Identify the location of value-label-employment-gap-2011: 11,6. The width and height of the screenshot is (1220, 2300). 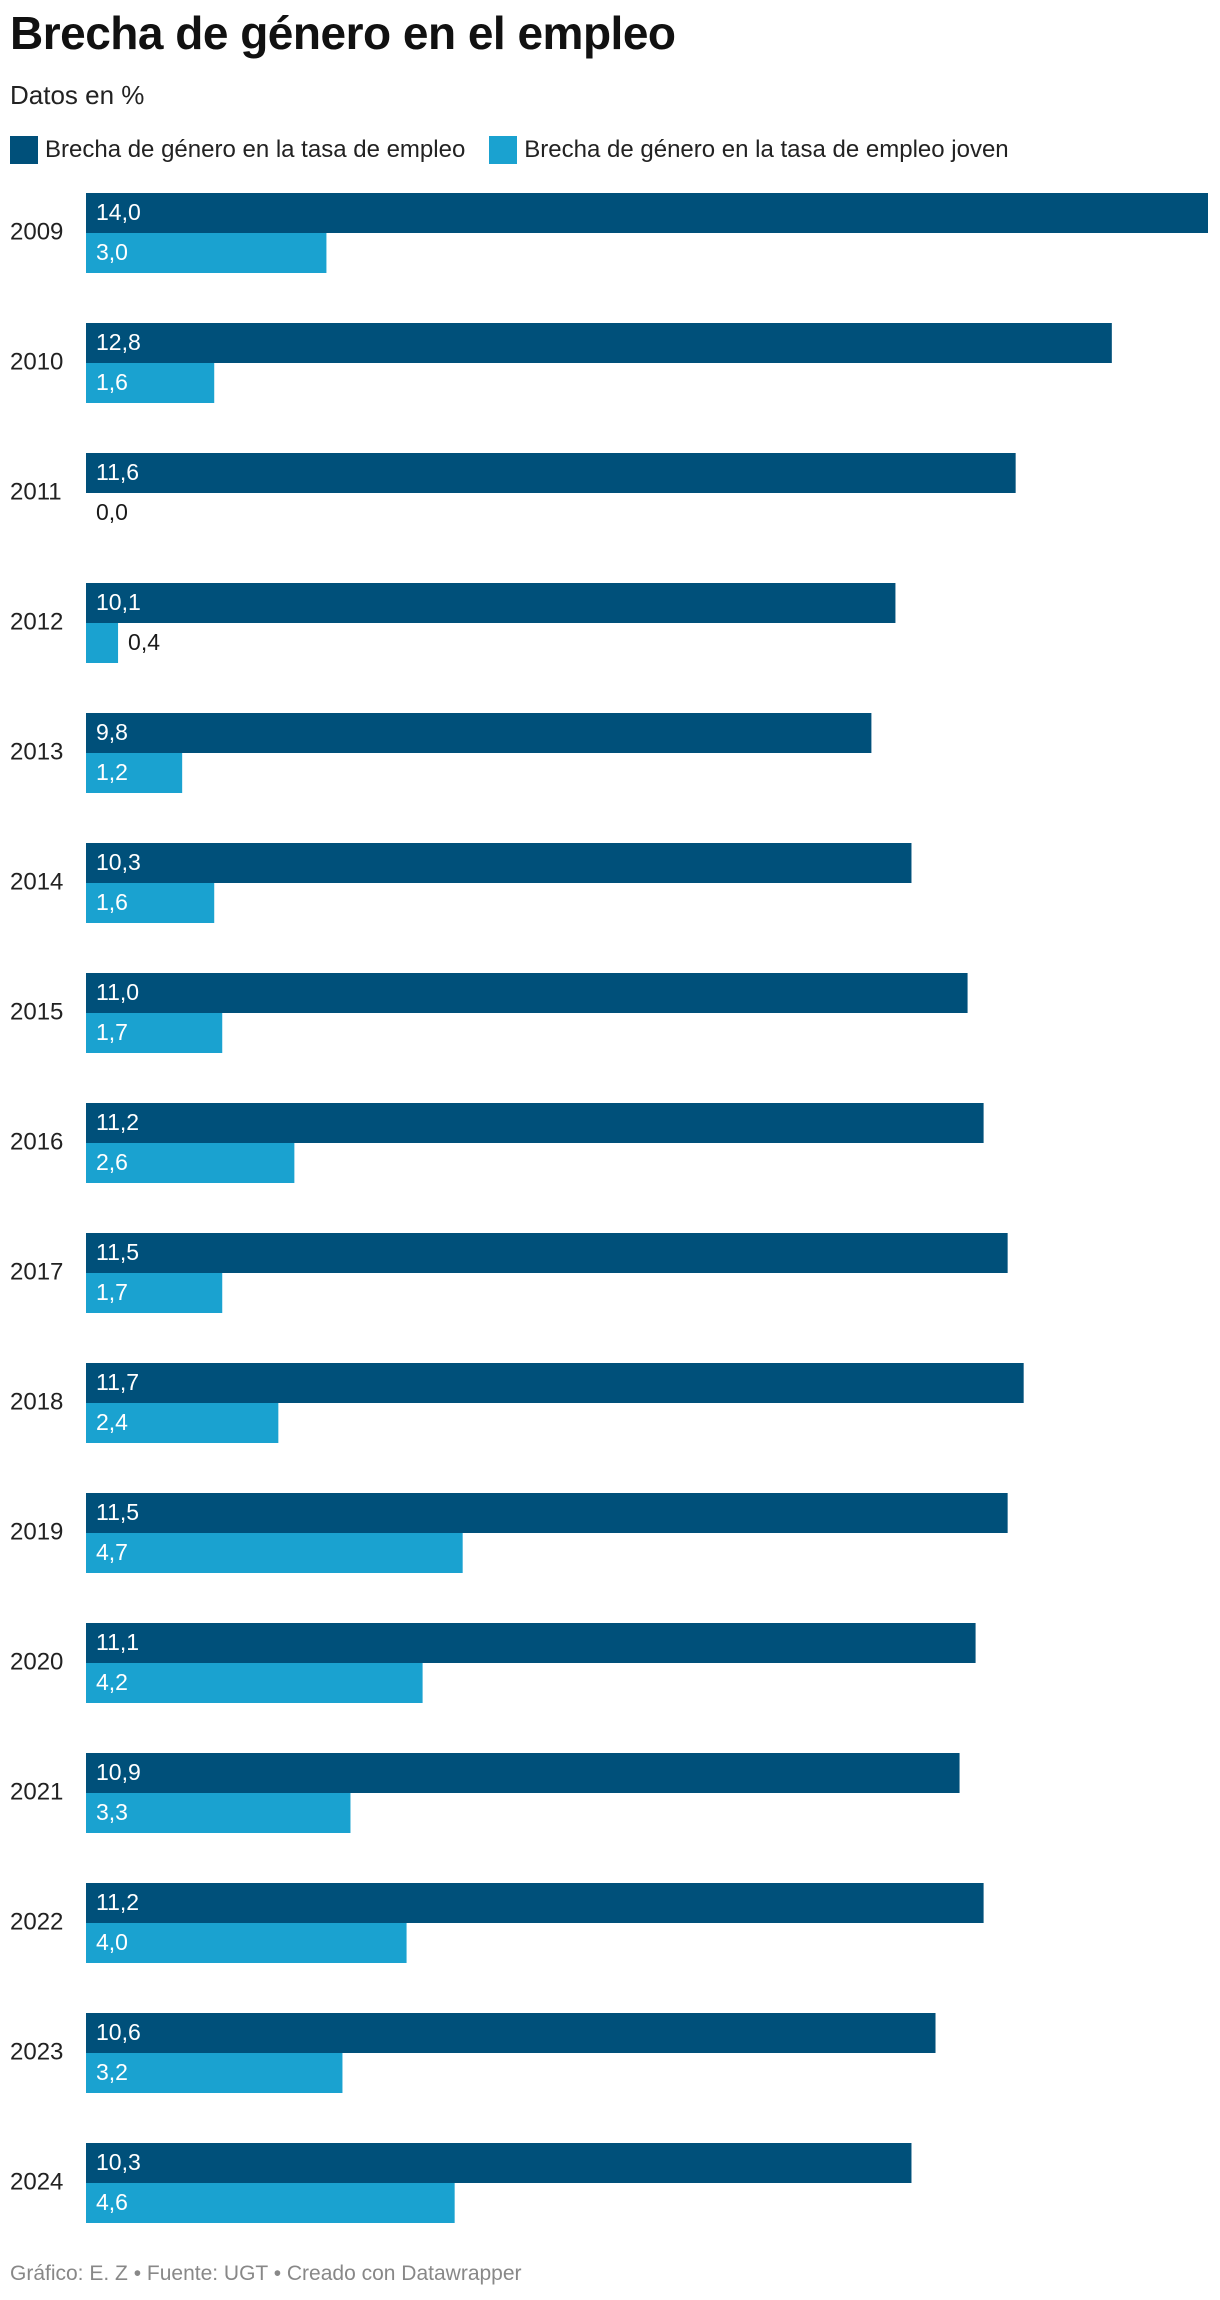
(117, 472).